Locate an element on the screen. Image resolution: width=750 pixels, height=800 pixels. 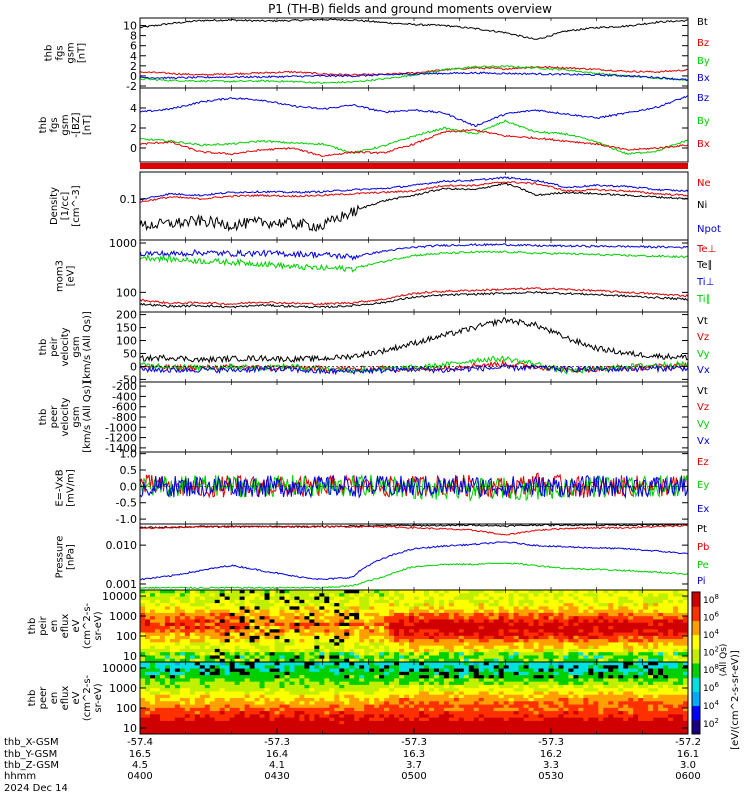
ylabel-line: Pressure is located at coordinates (60, 557).